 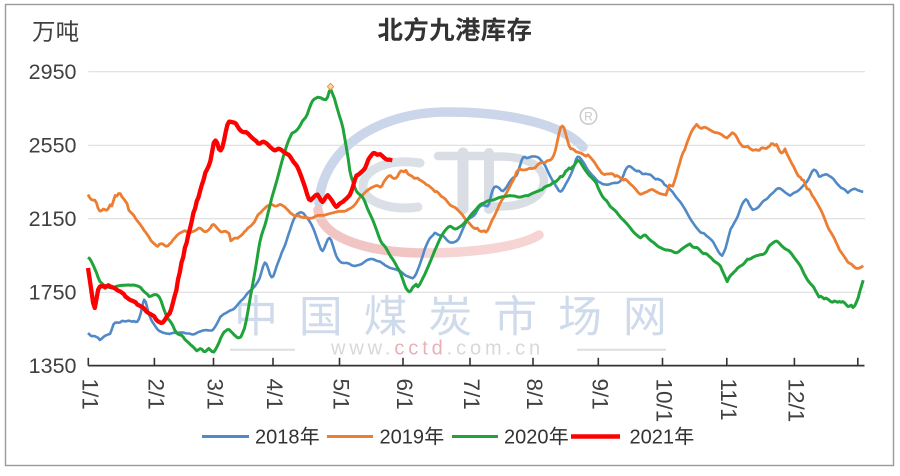 I want to click on svg-text: 11/1, so click(x=728, y=400).